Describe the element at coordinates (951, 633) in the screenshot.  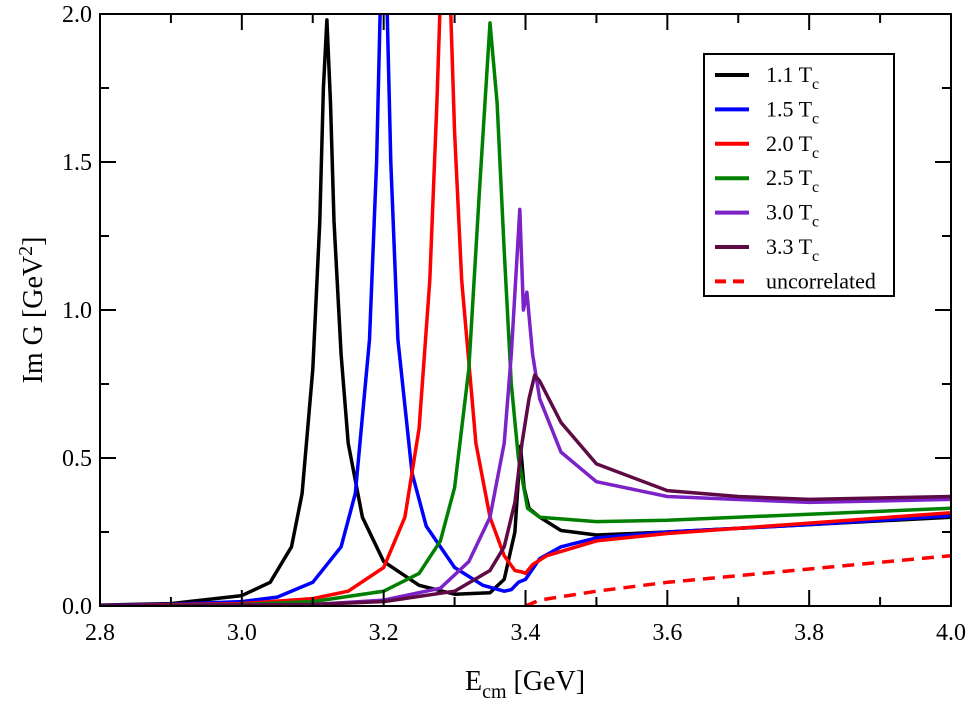
I see `x-tick-label: 4.0` at that location.